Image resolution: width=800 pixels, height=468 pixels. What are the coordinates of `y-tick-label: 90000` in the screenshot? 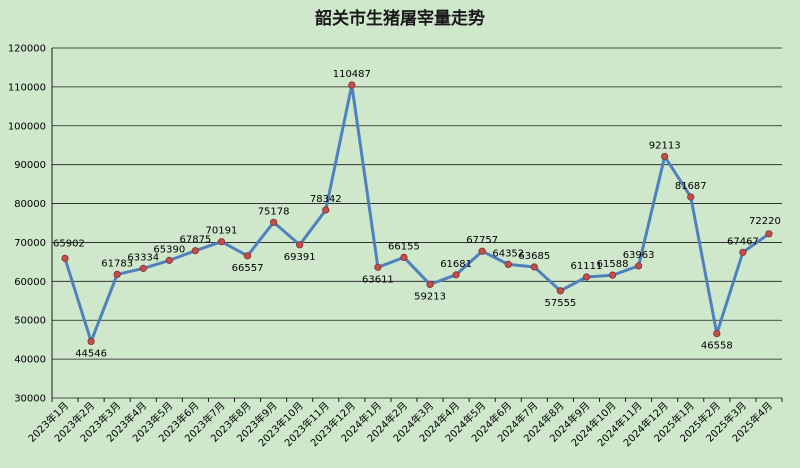 It's located at (30, 165).